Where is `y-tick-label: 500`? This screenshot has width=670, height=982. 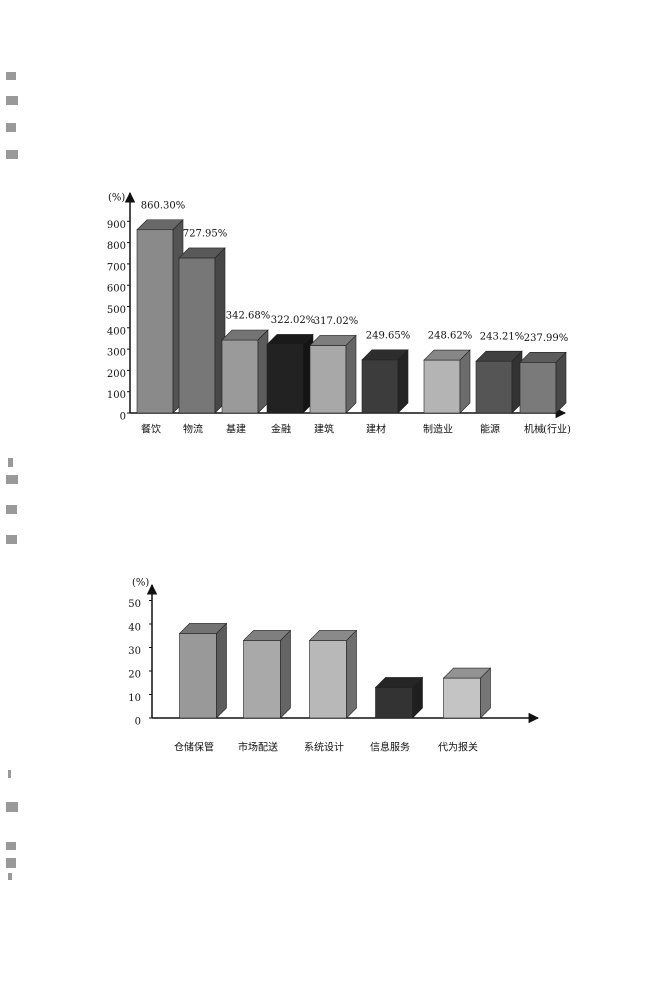
y-tick-label: 500 is located at coordinates (116, 310).